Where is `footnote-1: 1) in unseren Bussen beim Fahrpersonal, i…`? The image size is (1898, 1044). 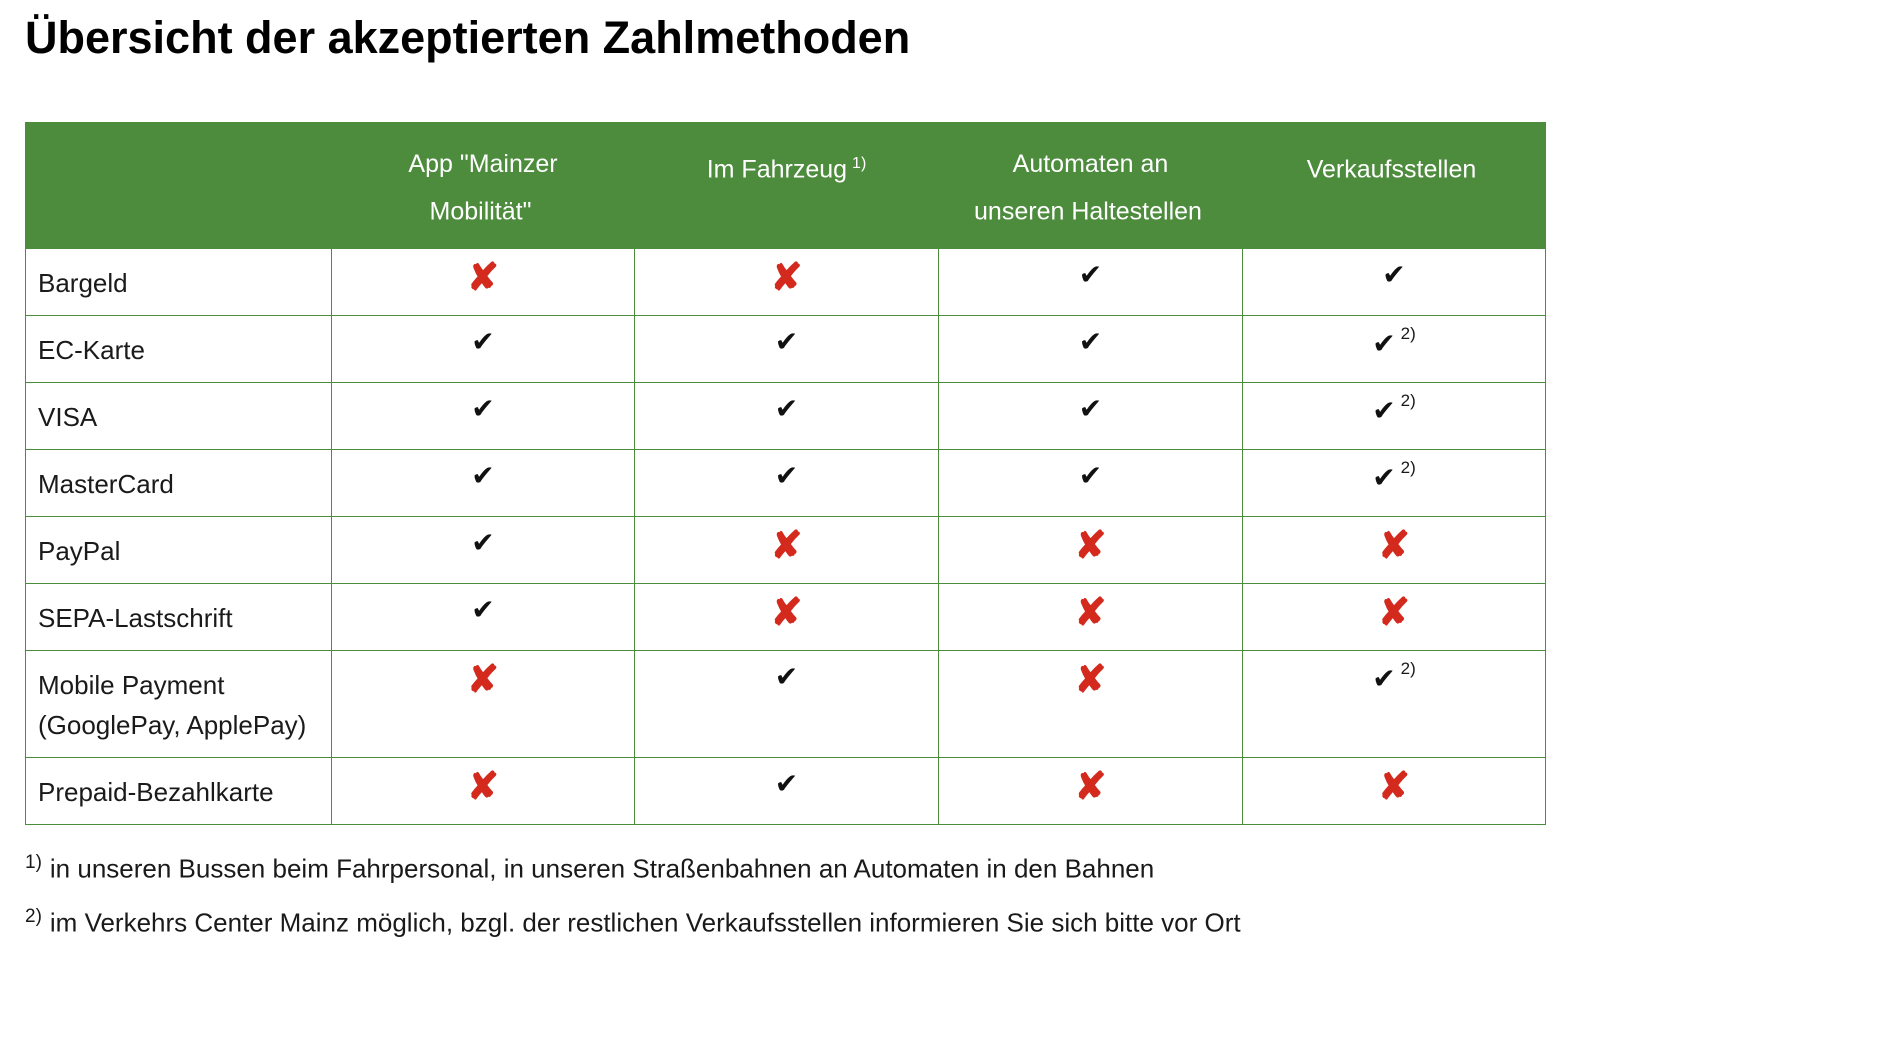 footnote-1: 1) in unseren Bussen beim Fahrpersonal, i… is located at coordinates (949, 866).